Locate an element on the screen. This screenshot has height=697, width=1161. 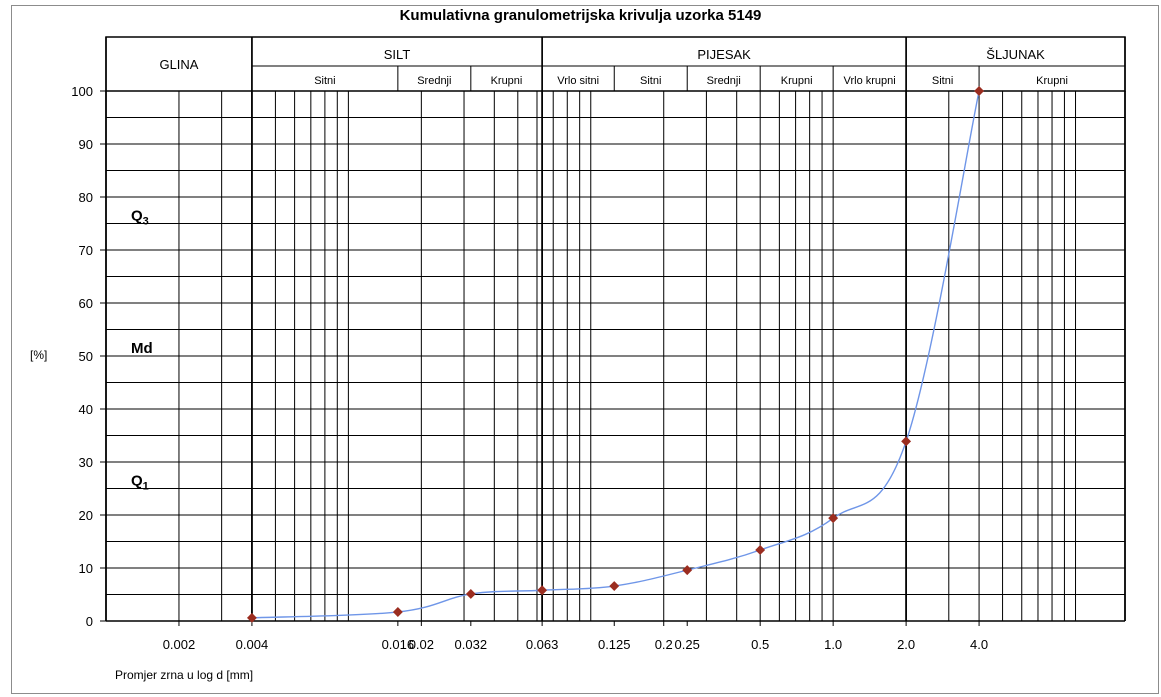
class-label: SILT is located at coordinates (397, 54).